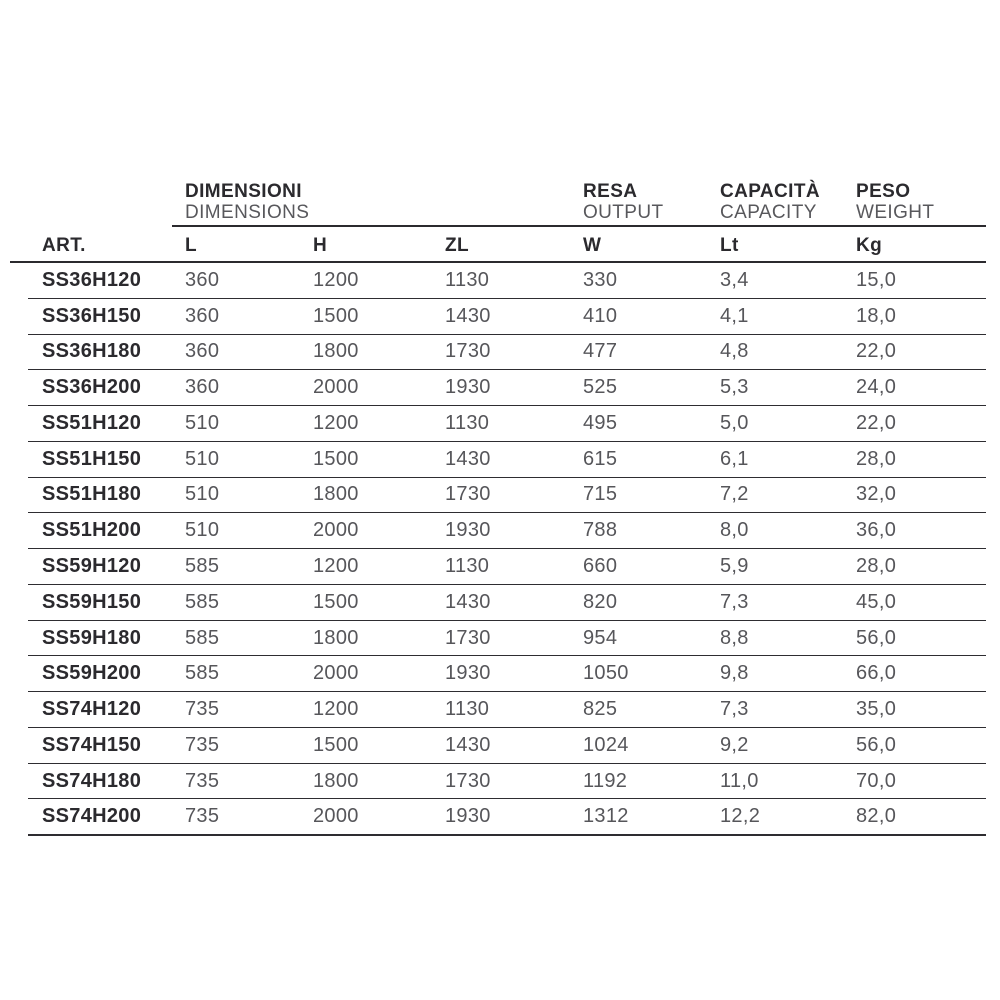 This screenshot has height=1000, width=1000. I want to click on value-cell: 1130, so click(467, 422).